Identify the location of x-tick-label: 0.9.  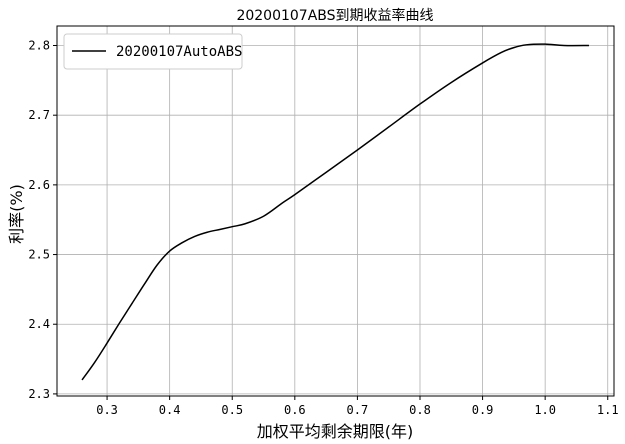
(483, 410).